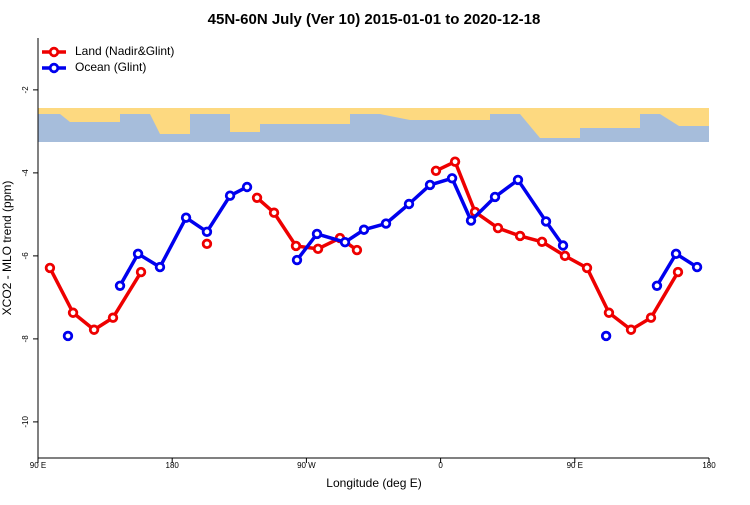 The height and width of the screenshot is (505, 750). I want to click on legend-label: Ocean (Glint), so click(110, 67).